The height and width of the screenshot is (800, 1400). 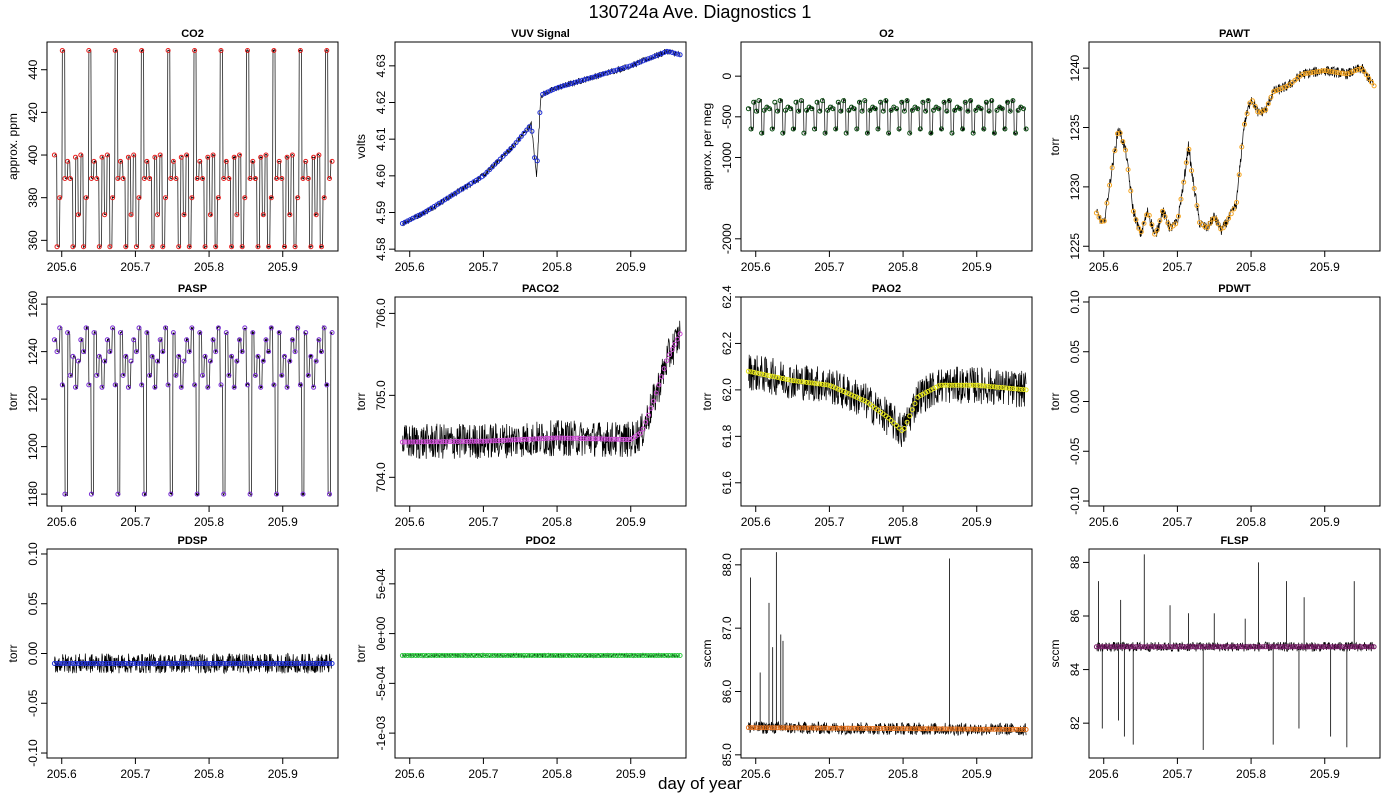 What do you see at coordinates (33, 155) in the screenshot?
I see `y-tick-label-co2: 400` at bounding box center [33, 155].